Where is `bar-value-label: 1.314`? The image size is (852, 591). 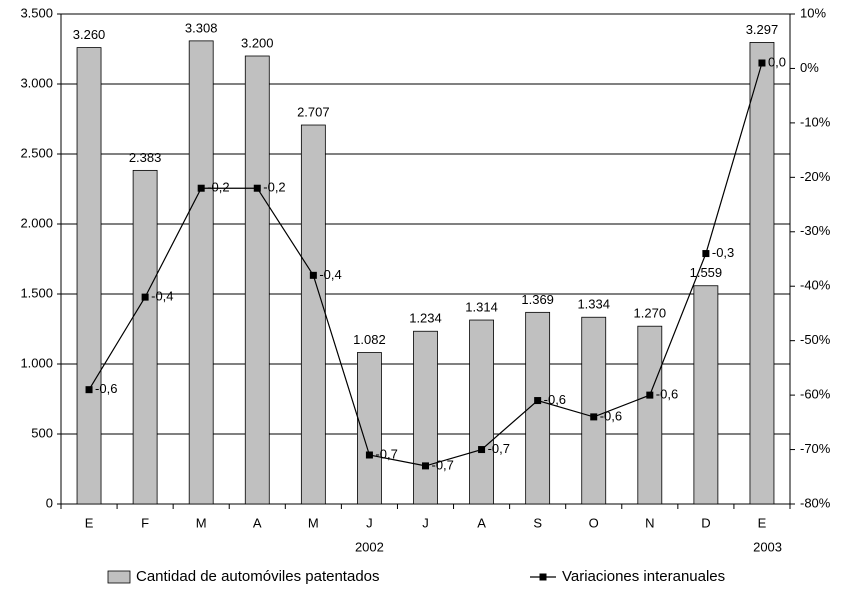 bar-value-label: 1.314 is located at coordinates (481, 306).